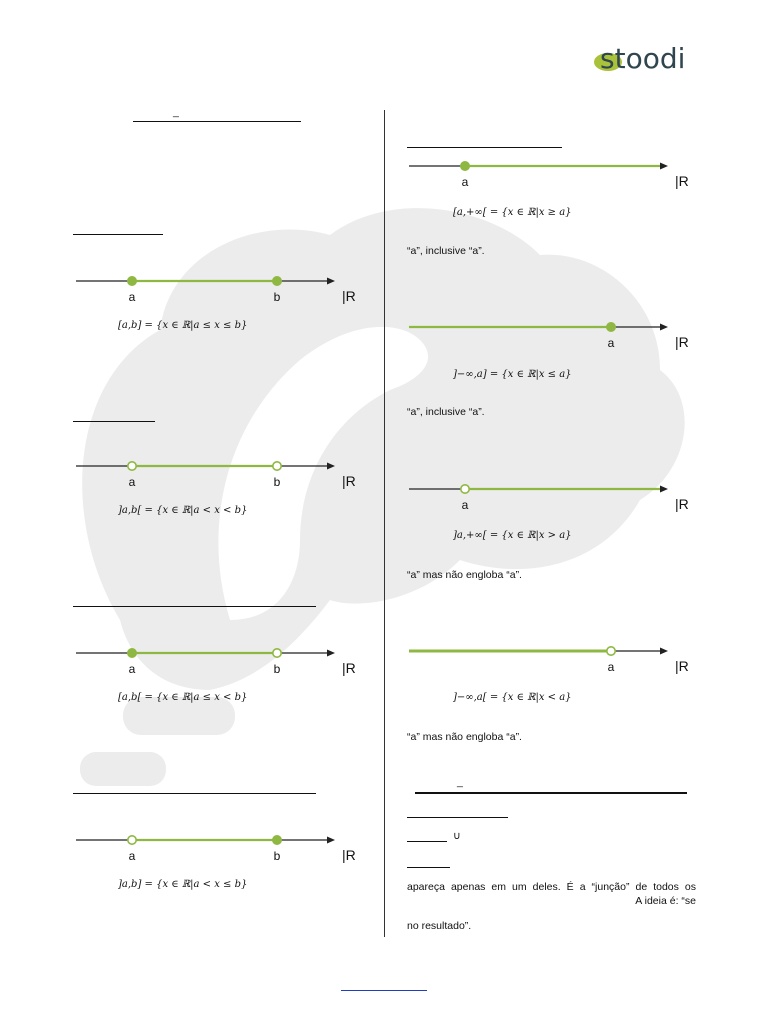  Describe the element at coordinates (457, 836) in the screenshot. I see `union-symbol: ∪` at that location.